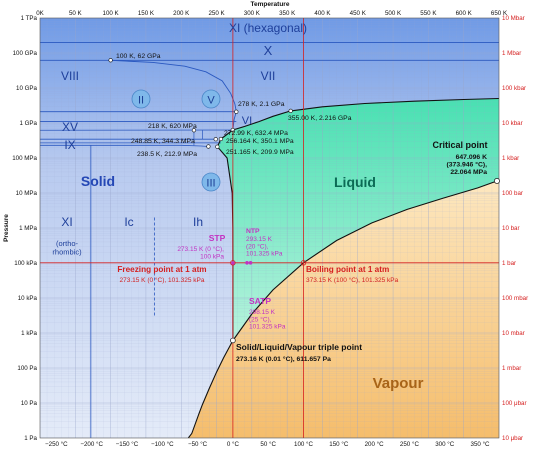  Describe the element at coordinates (268, 50) in the screenshot. I see `label-x: X` at that location.